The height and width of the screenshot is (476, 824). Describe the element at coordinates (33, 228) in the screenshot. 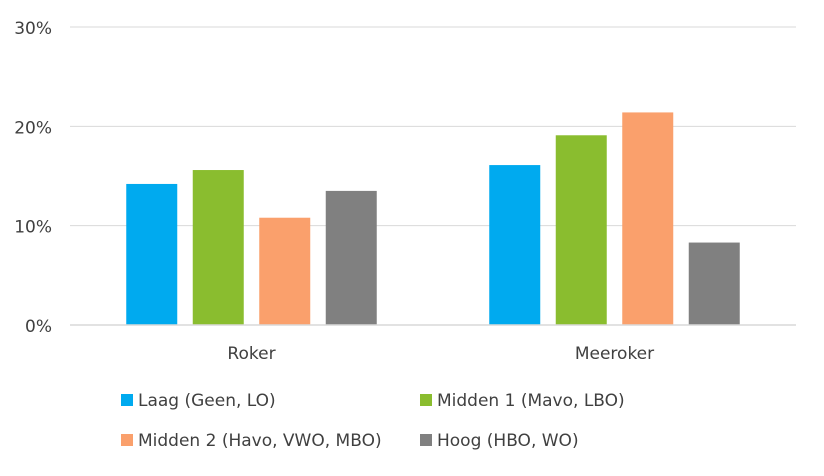

I see `y-tick-label: 10%` at that location.